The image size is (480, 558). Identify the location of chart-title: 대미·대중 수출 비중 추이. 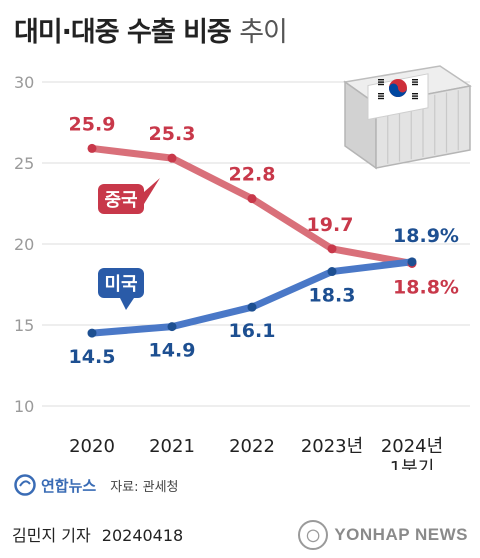
(151, 29).